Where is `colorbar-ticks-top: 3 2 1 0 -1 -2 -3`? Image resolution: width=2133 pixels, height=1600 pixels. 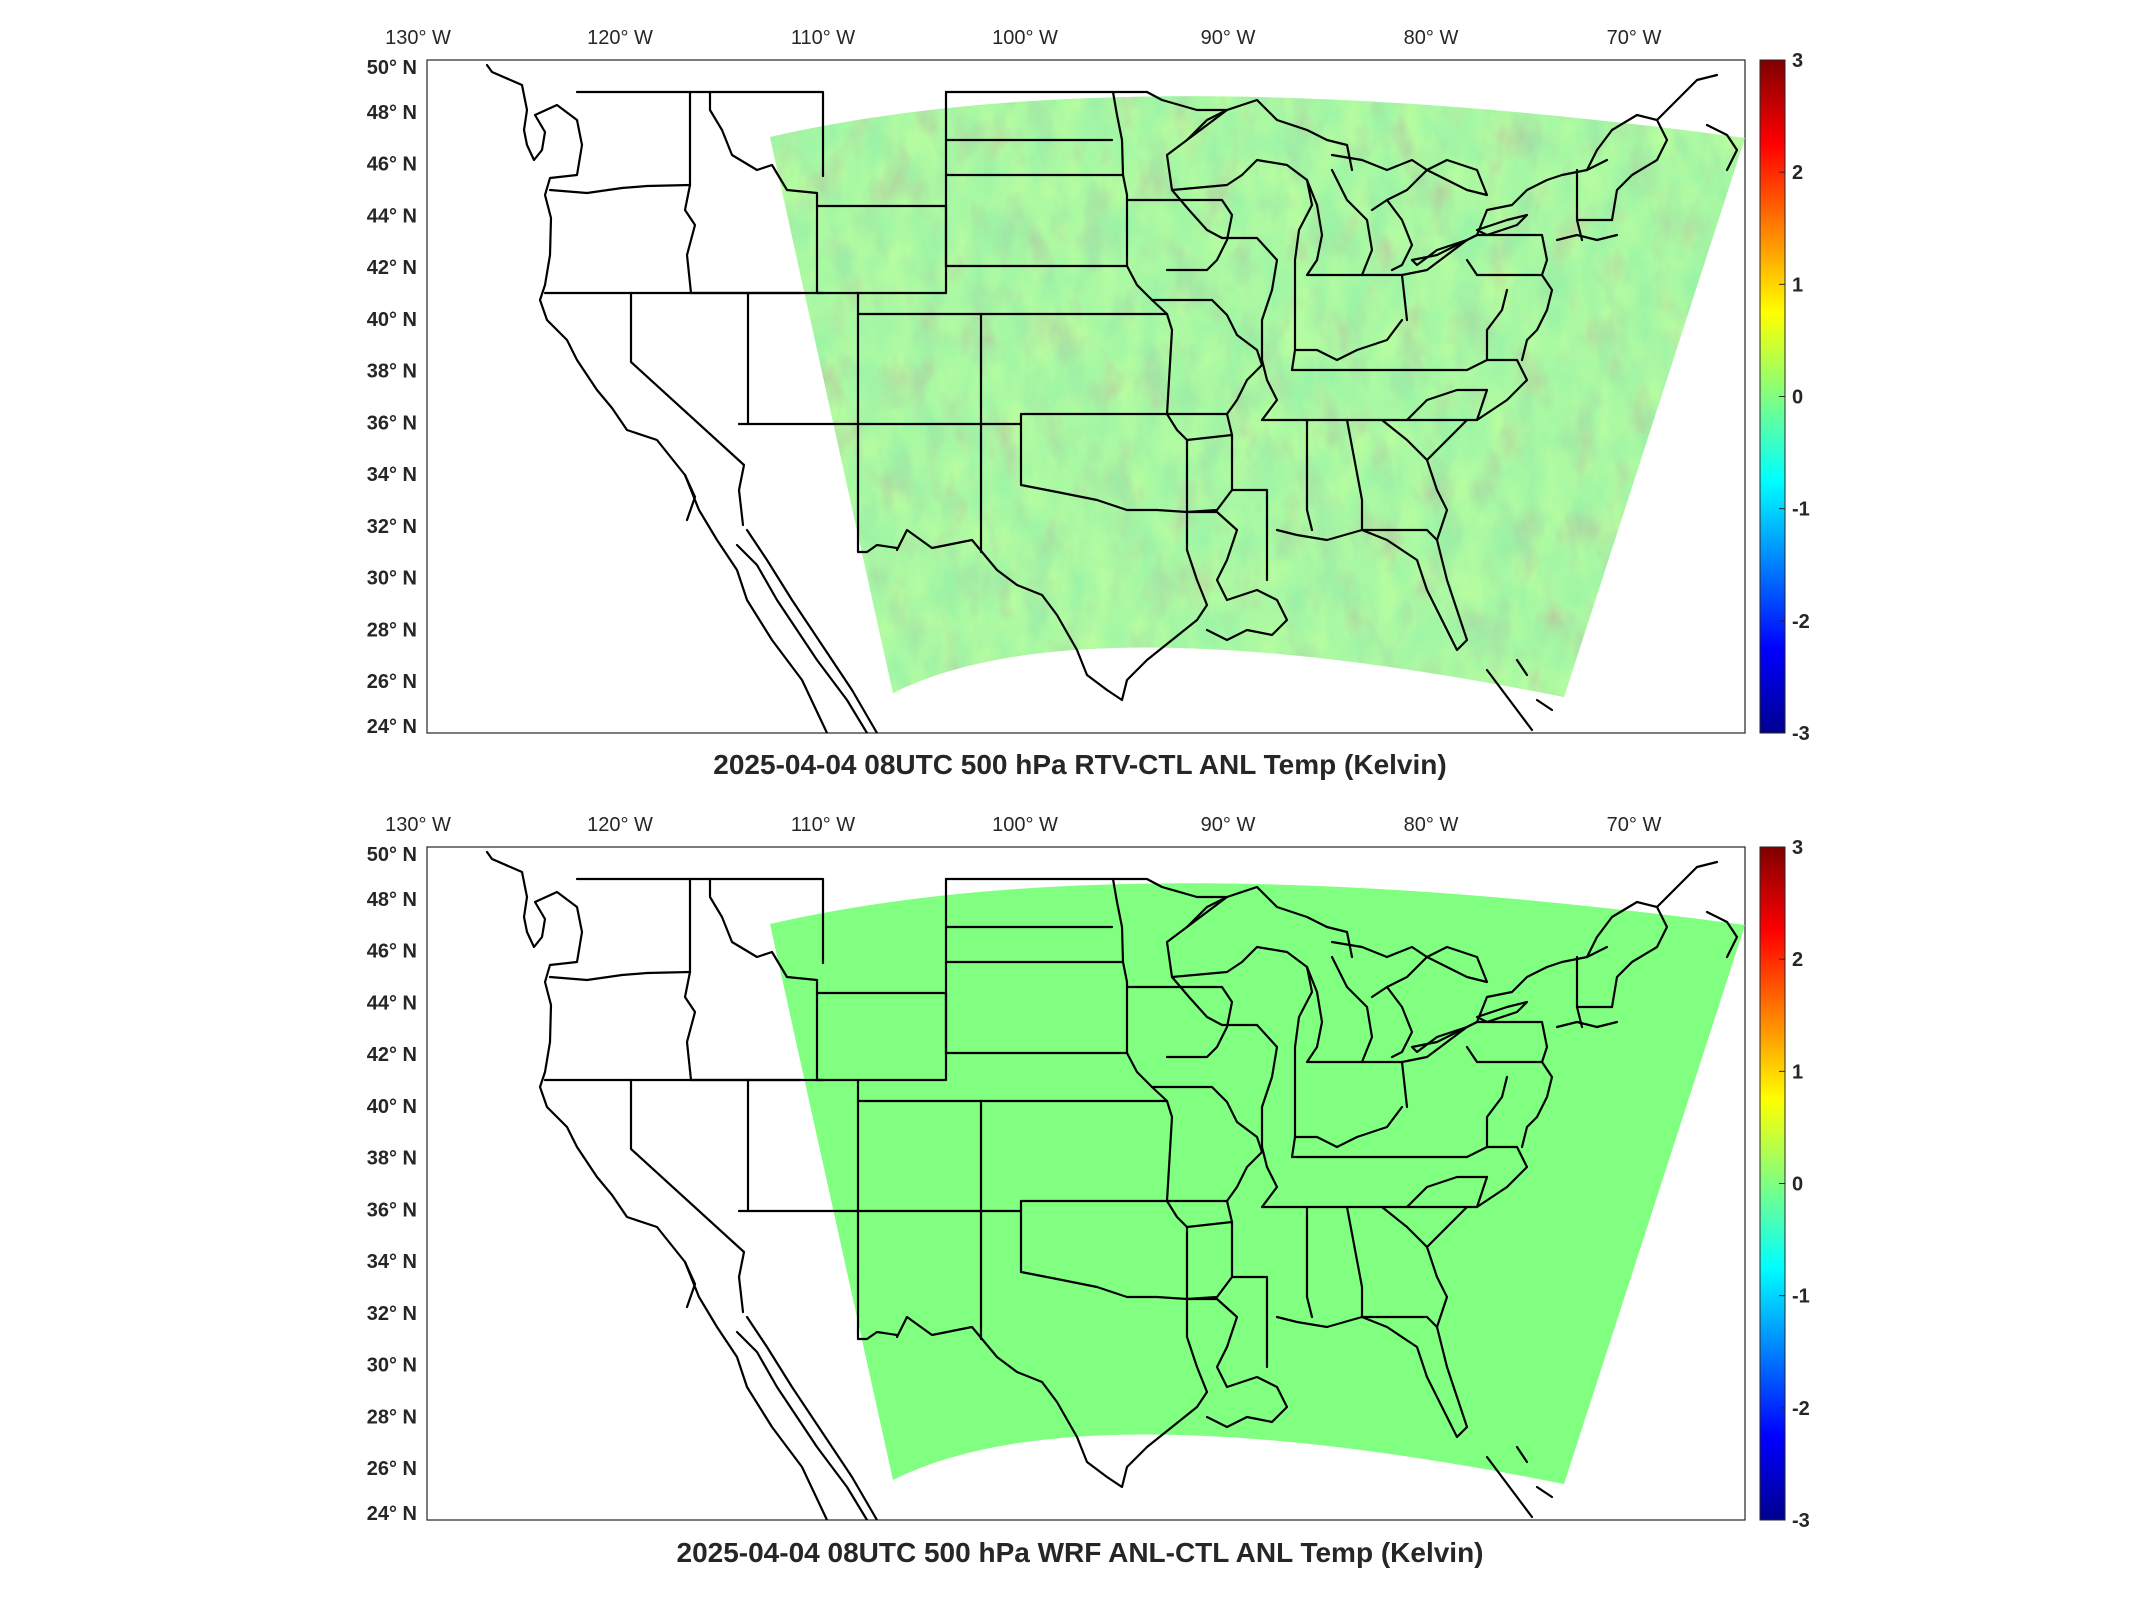
colorbar-ticks-top: 3 2 1 0 -1 -2 -3 is located at coordinates (1794, 397).